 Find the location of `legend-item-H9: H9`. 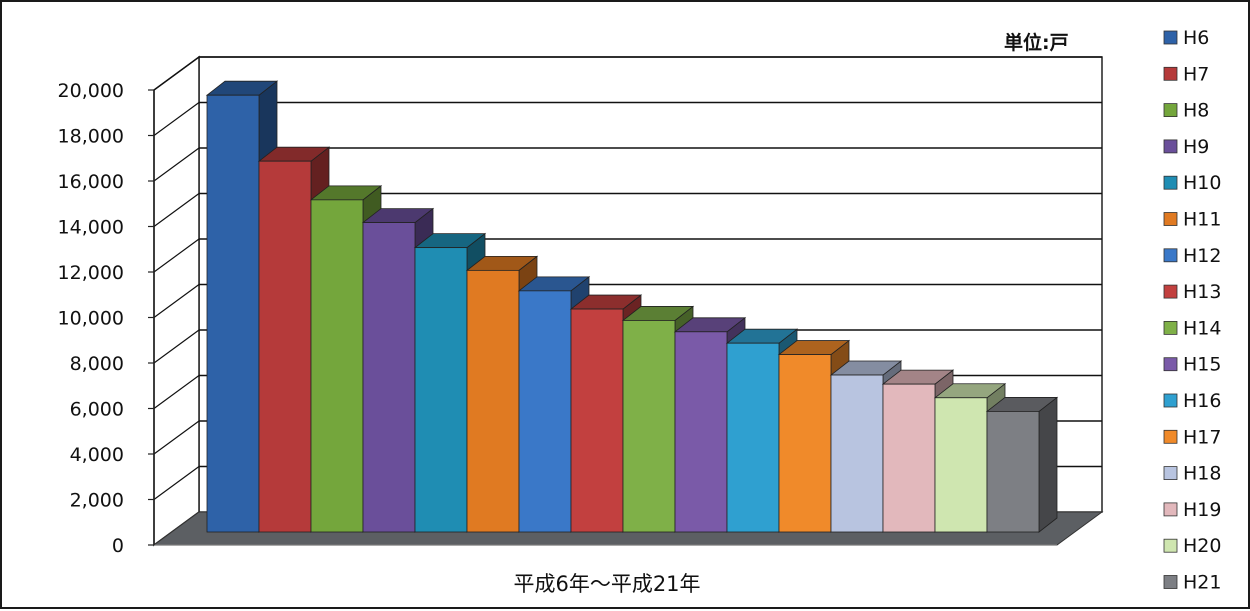

legend-item-H9: H9 is located at coordinates (1186, 147).